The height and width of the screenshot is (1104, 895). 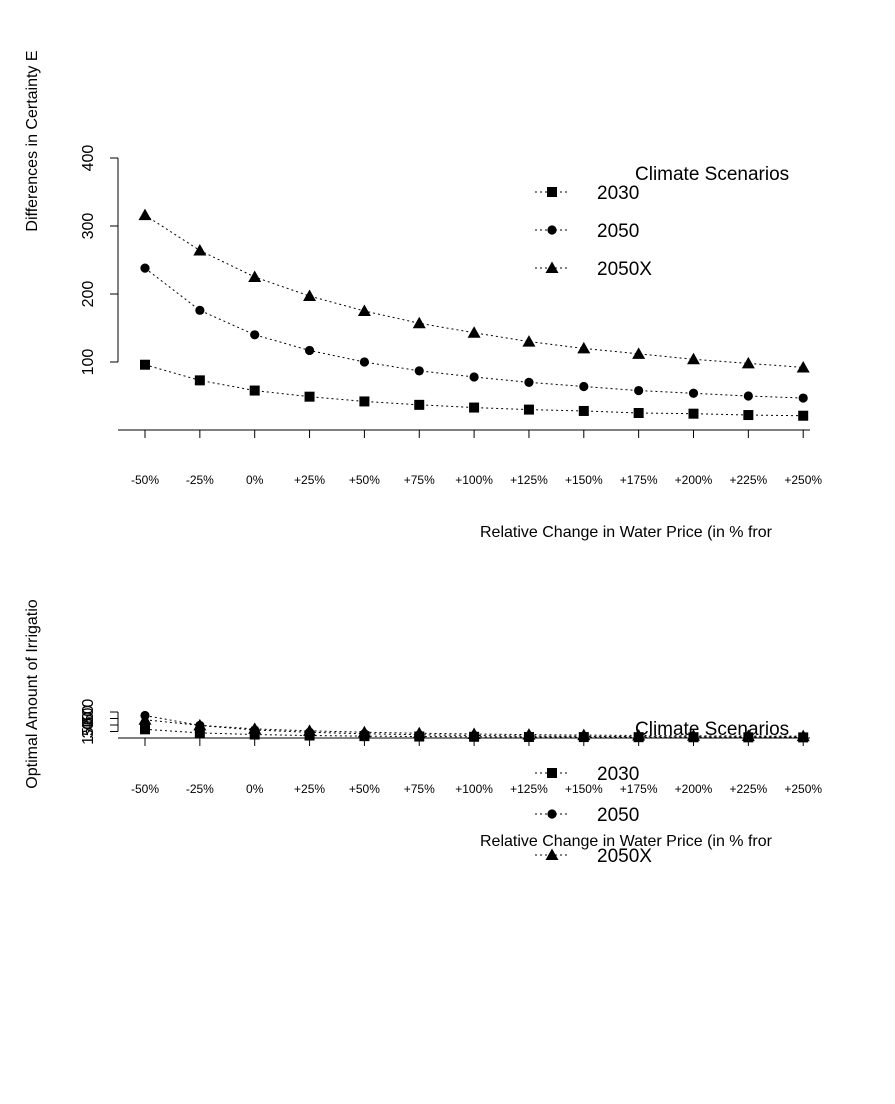 I want to click on x-tick-label: -50%, so click(x=145, y=789).